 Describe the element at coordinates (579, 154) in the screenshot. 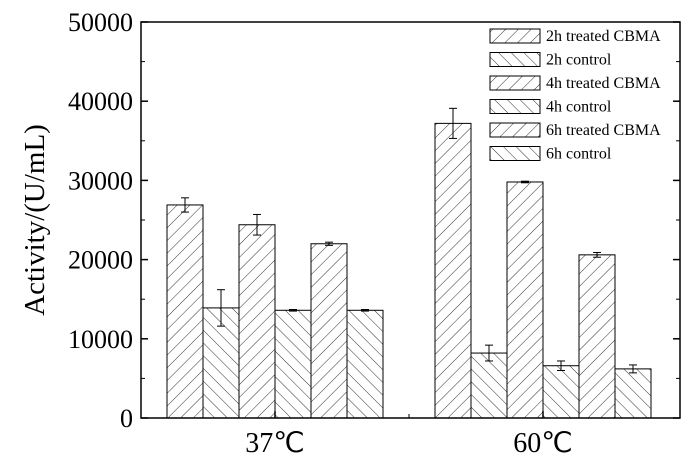

I see `legend-label: 6h control` at that location.